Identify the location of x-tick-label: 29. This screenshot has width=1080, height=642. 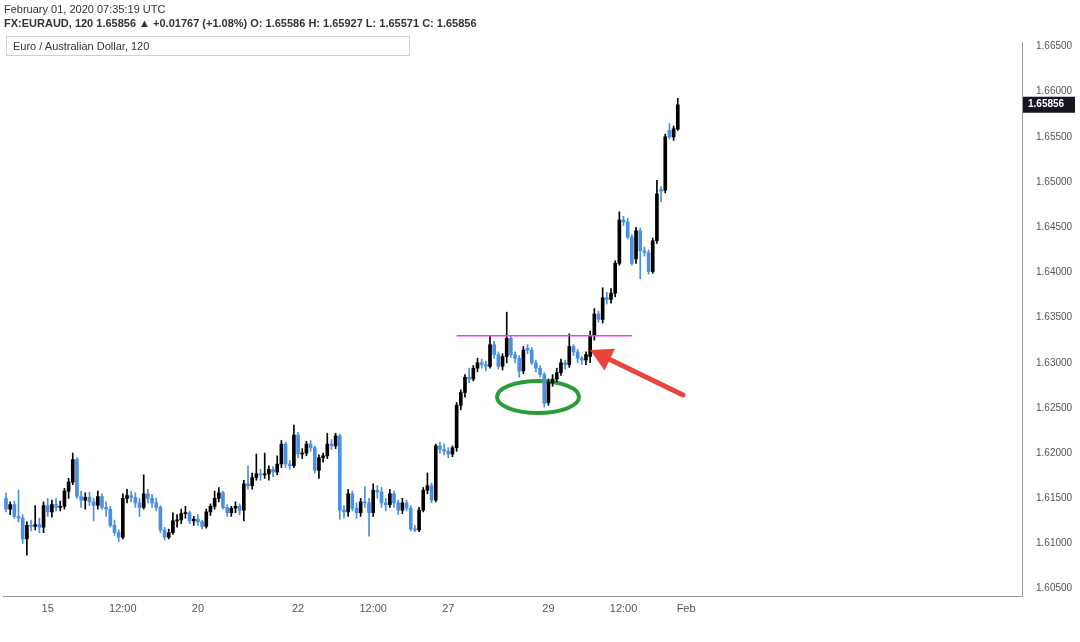
(548, 608).